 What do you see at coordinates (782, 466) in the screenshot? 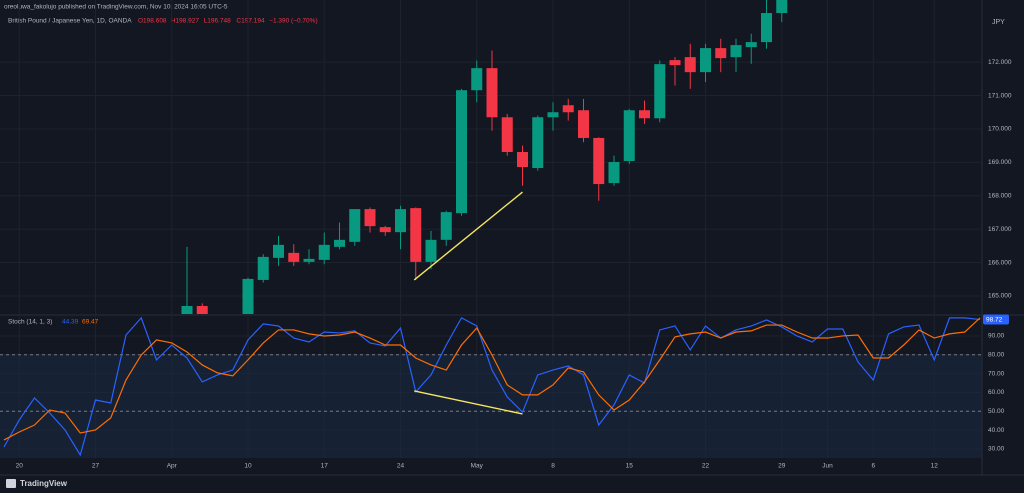
I see `x-tick-label: 29` at bounding box center [782, 466].